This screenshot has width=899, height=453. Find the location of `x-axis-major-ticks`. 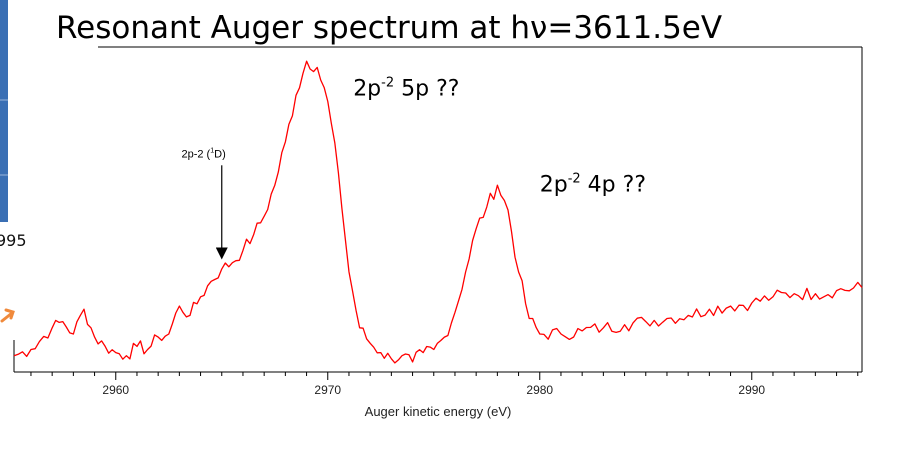

x-axis-major-ticks is located at coordinates (434, 376).